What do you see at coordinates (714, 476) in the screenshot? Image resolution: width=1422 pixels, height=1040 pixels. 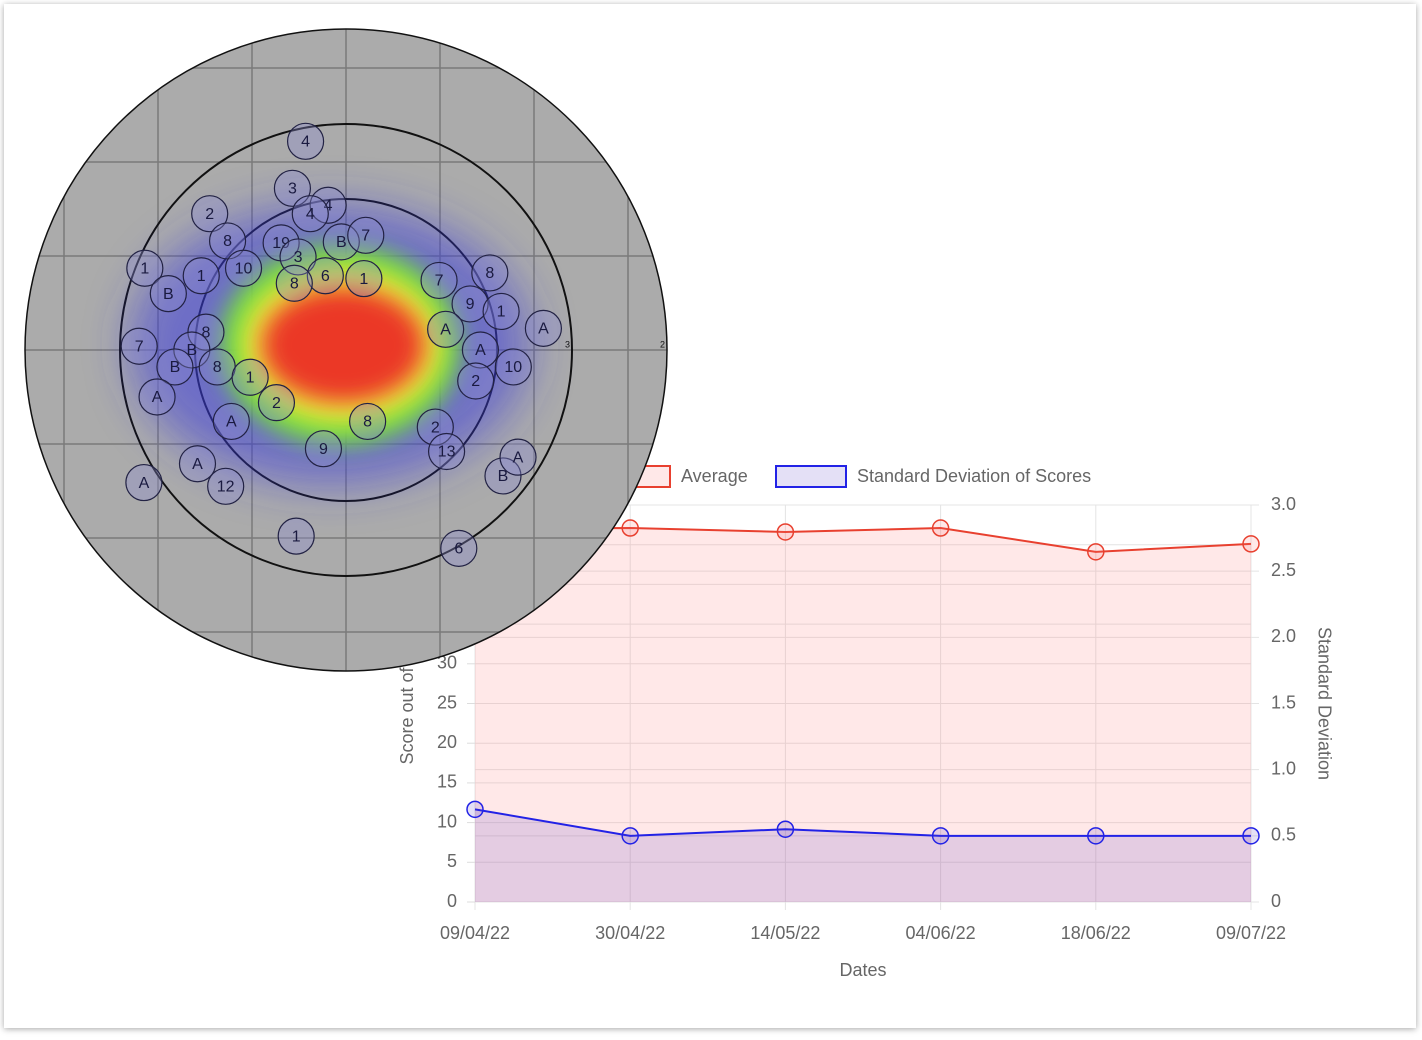 I see `legend-label: Average` at bounding box center [714, 476].